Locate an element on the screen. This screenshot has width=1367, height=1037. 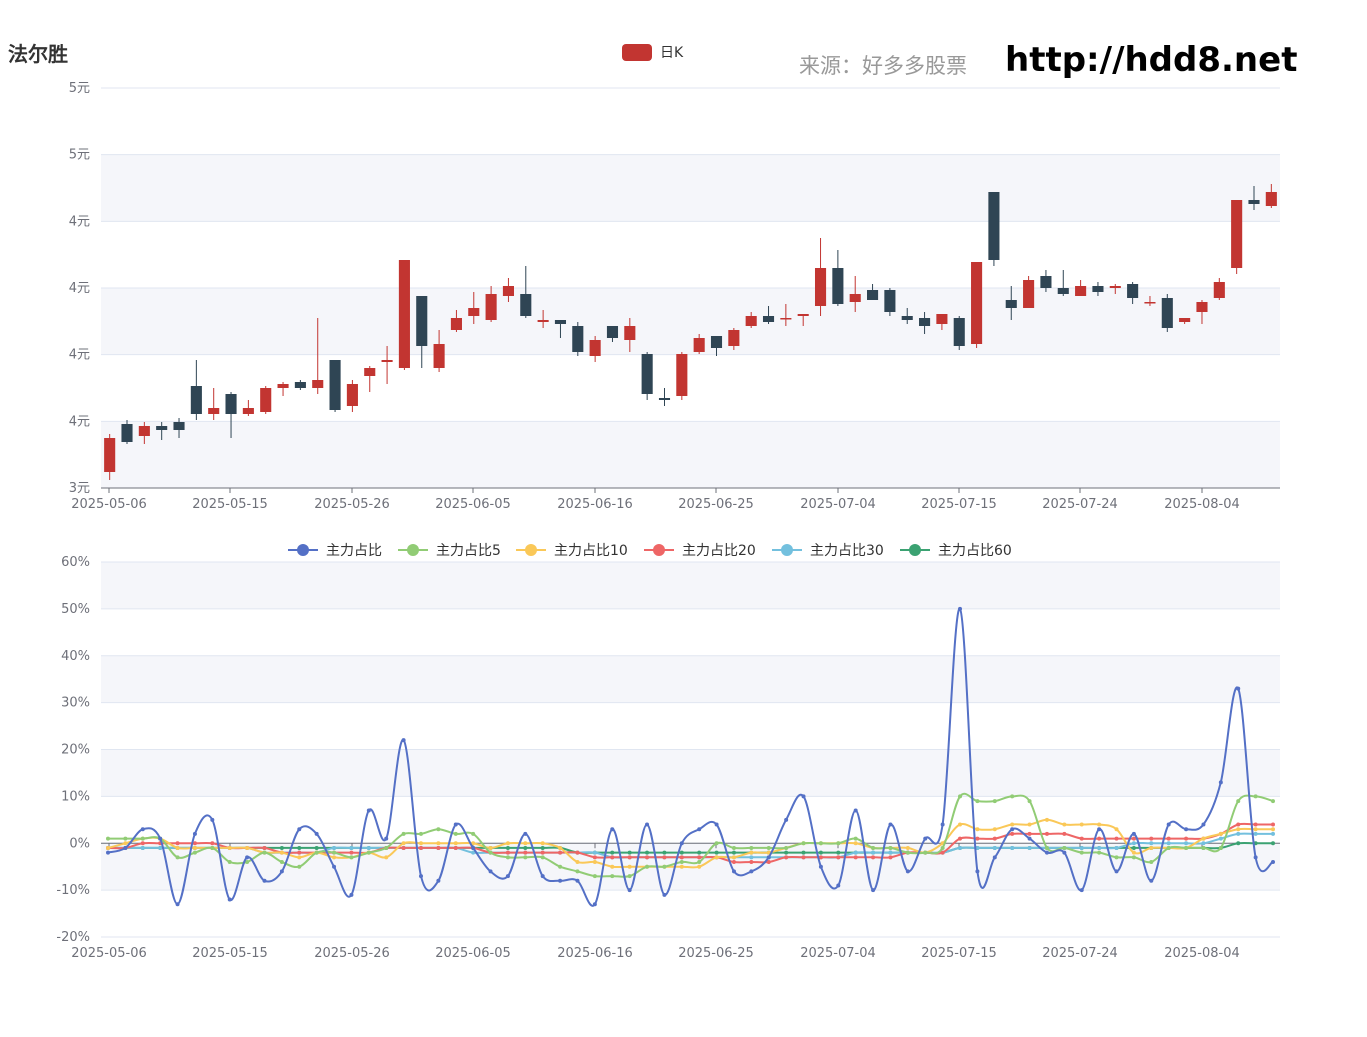
line-legend-label: 主力占比60 is located at coordinates (975, 551).